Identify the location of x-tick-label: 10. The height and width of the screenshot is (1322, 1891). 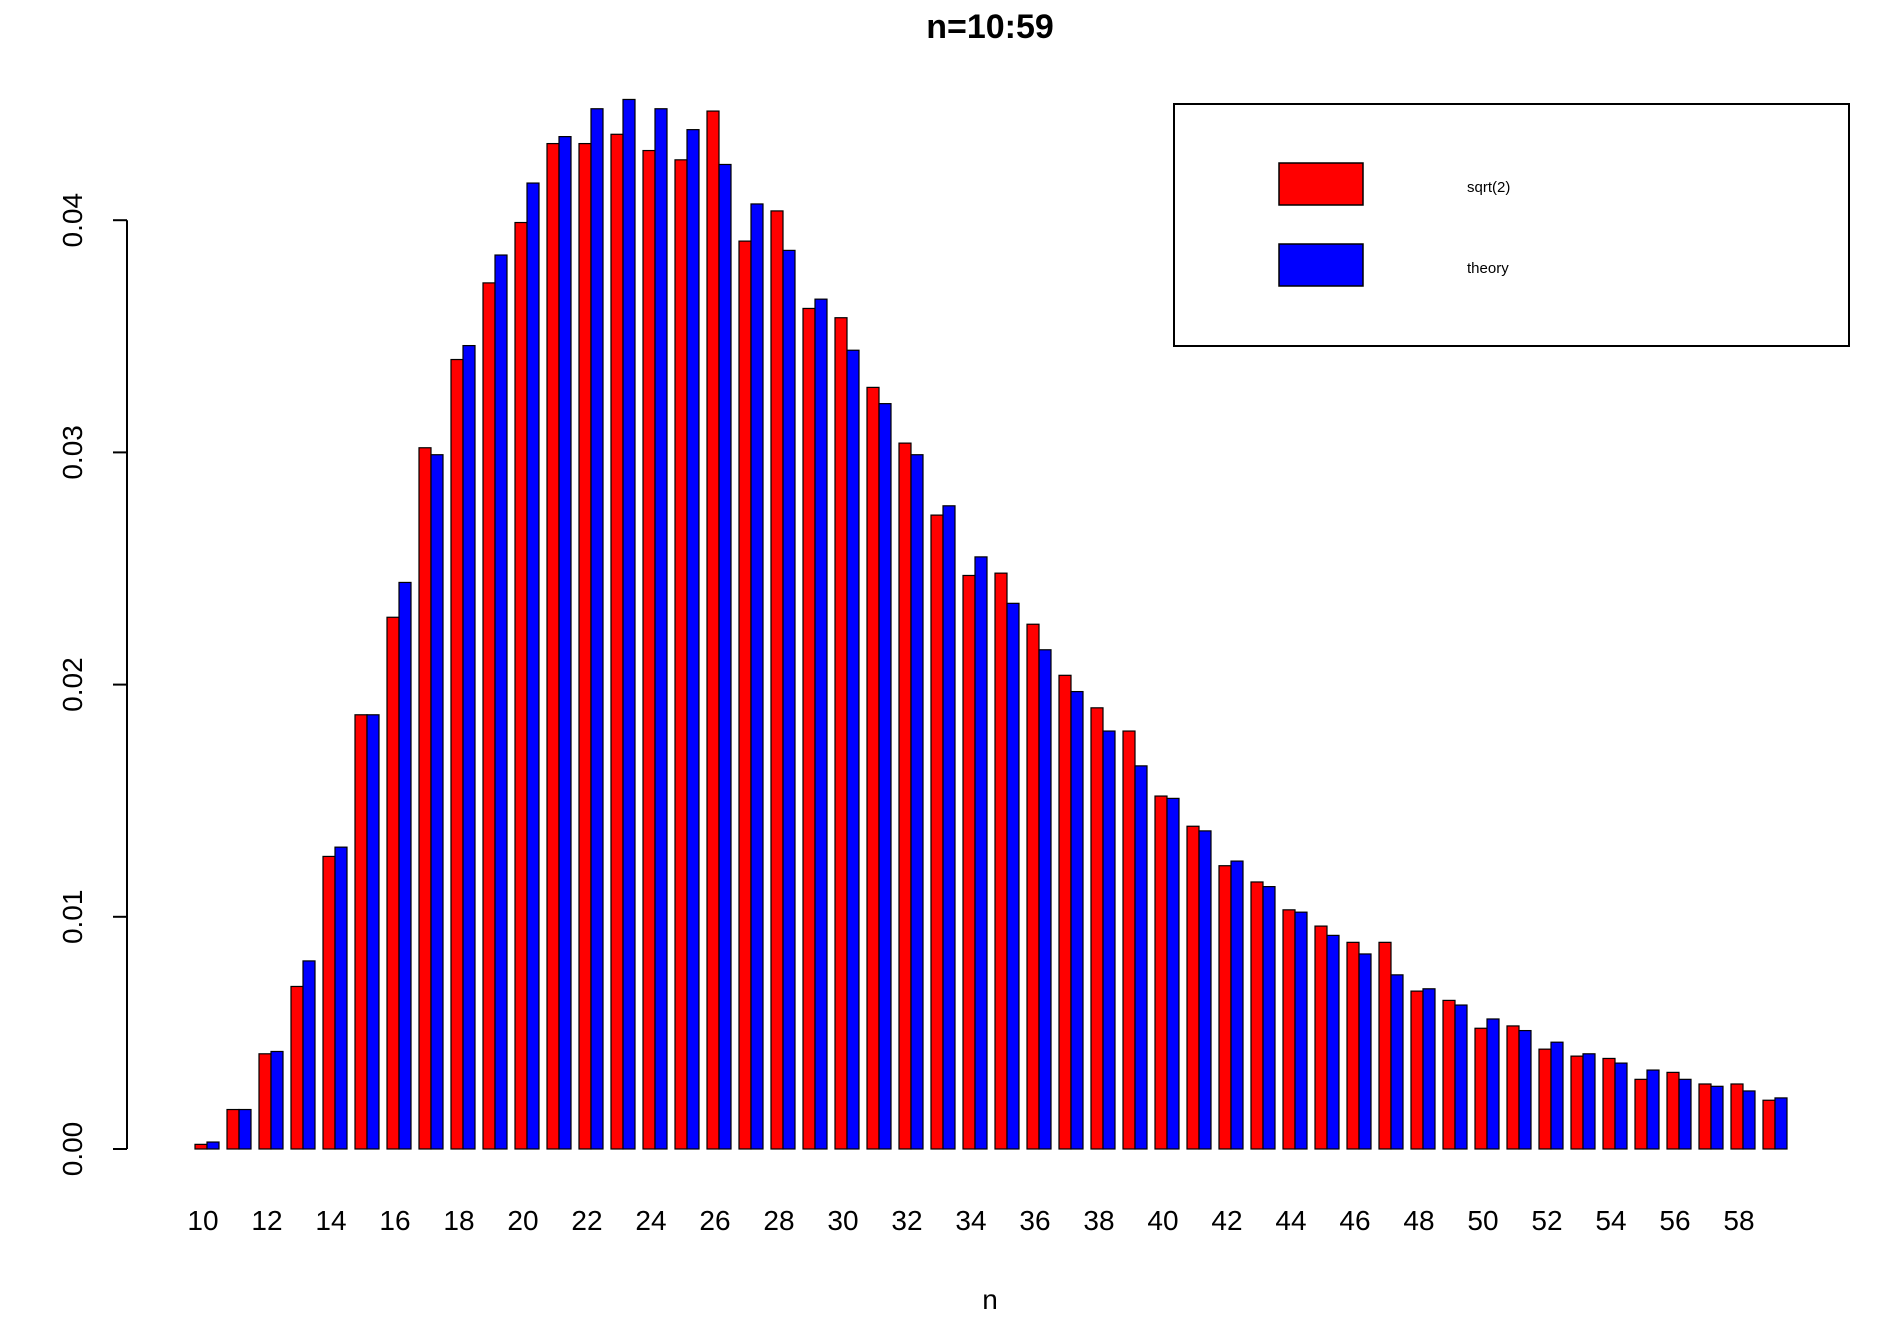
(202, 1220).